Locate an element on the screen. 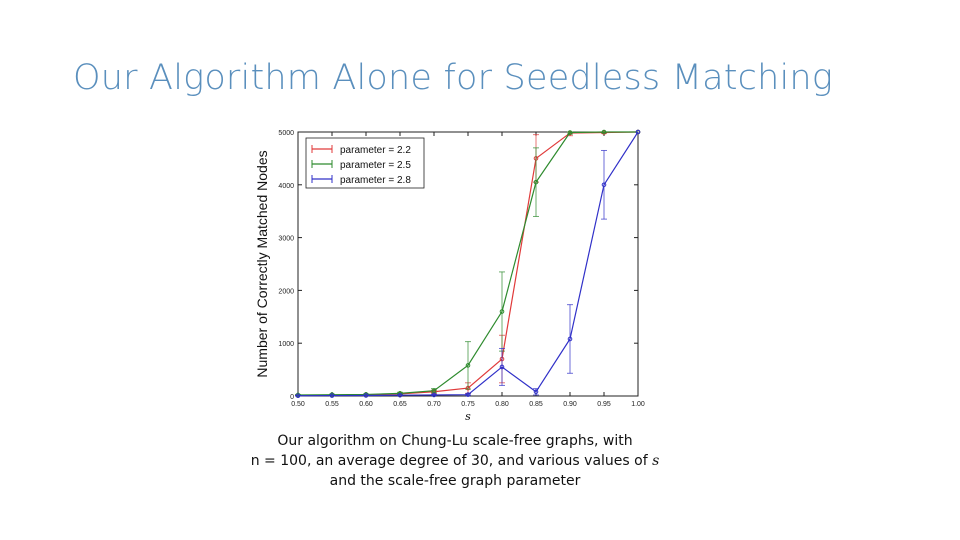 The image size is (960, 540). x-tick-label: 0.75 is located at coordinates (468, 404).